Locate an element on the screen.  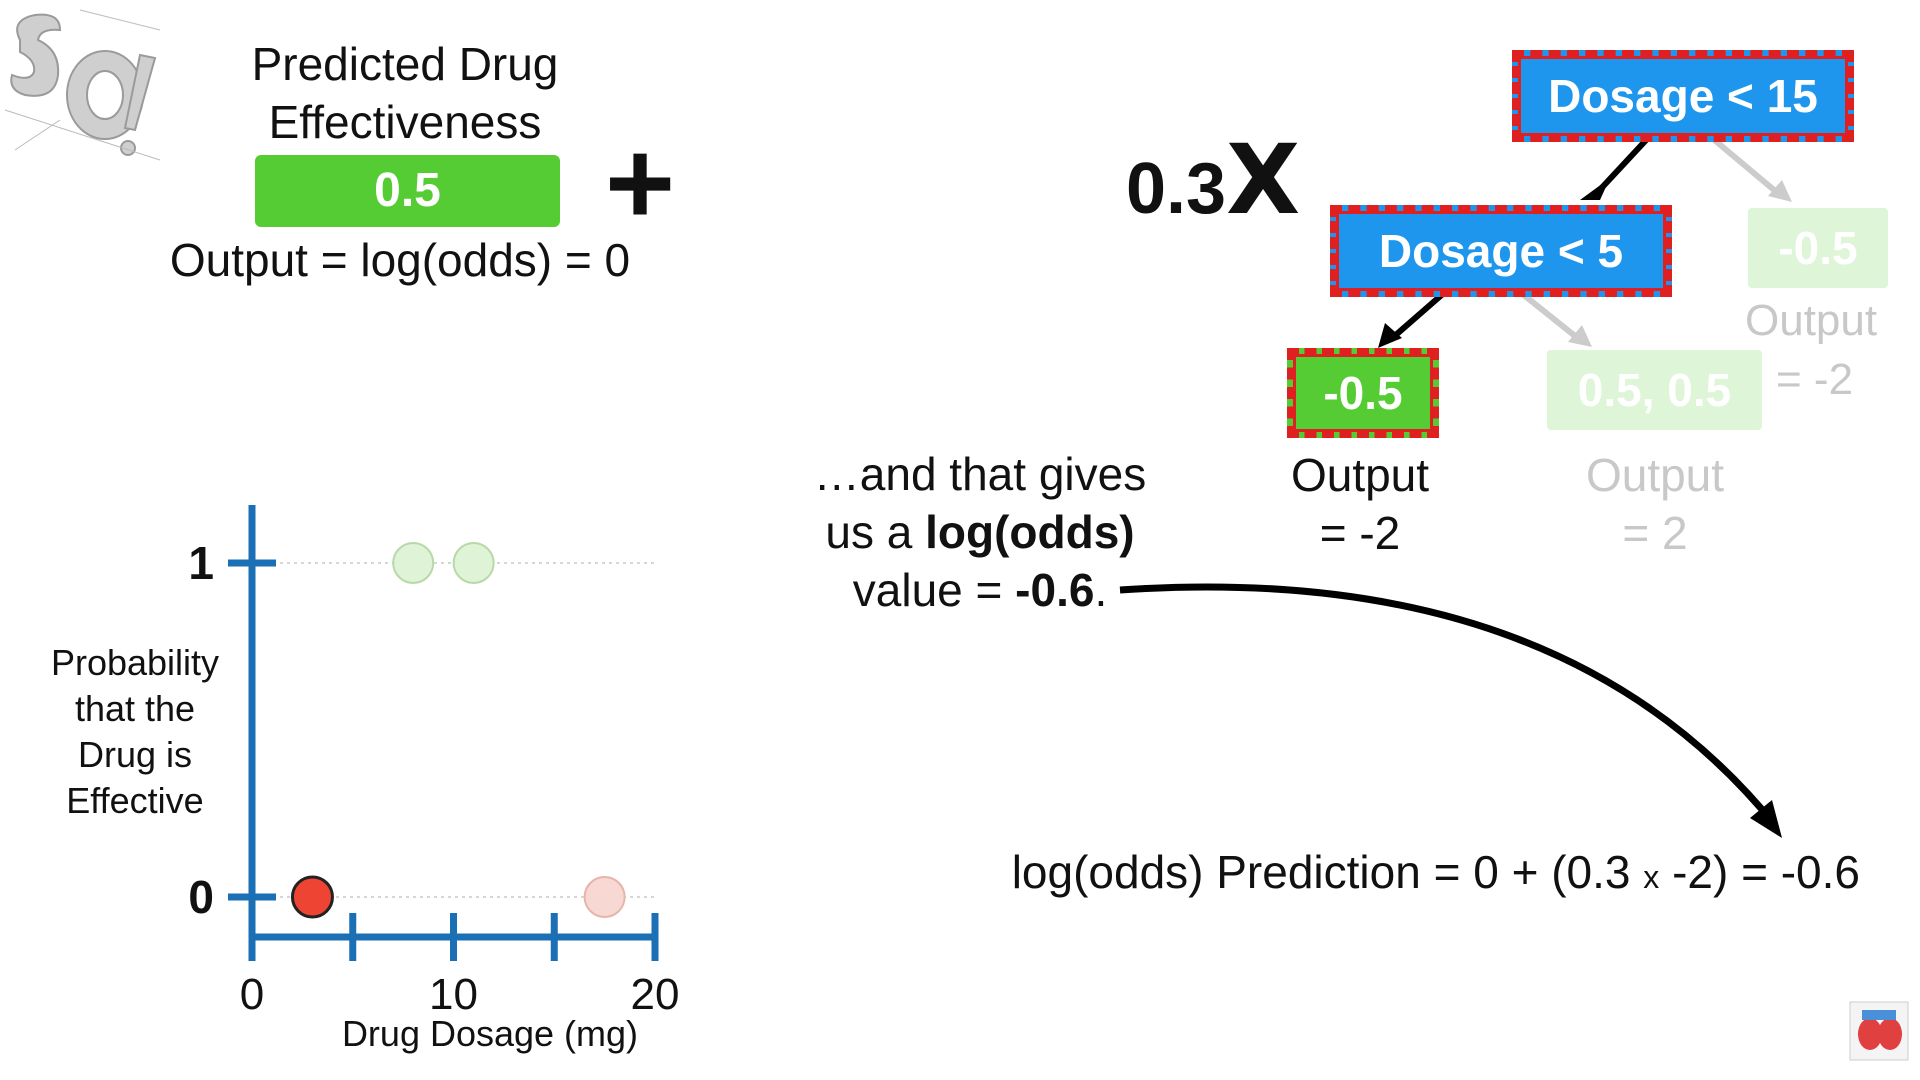
leaf-left-node: -0.5 is located at coordinates (1363, 393).